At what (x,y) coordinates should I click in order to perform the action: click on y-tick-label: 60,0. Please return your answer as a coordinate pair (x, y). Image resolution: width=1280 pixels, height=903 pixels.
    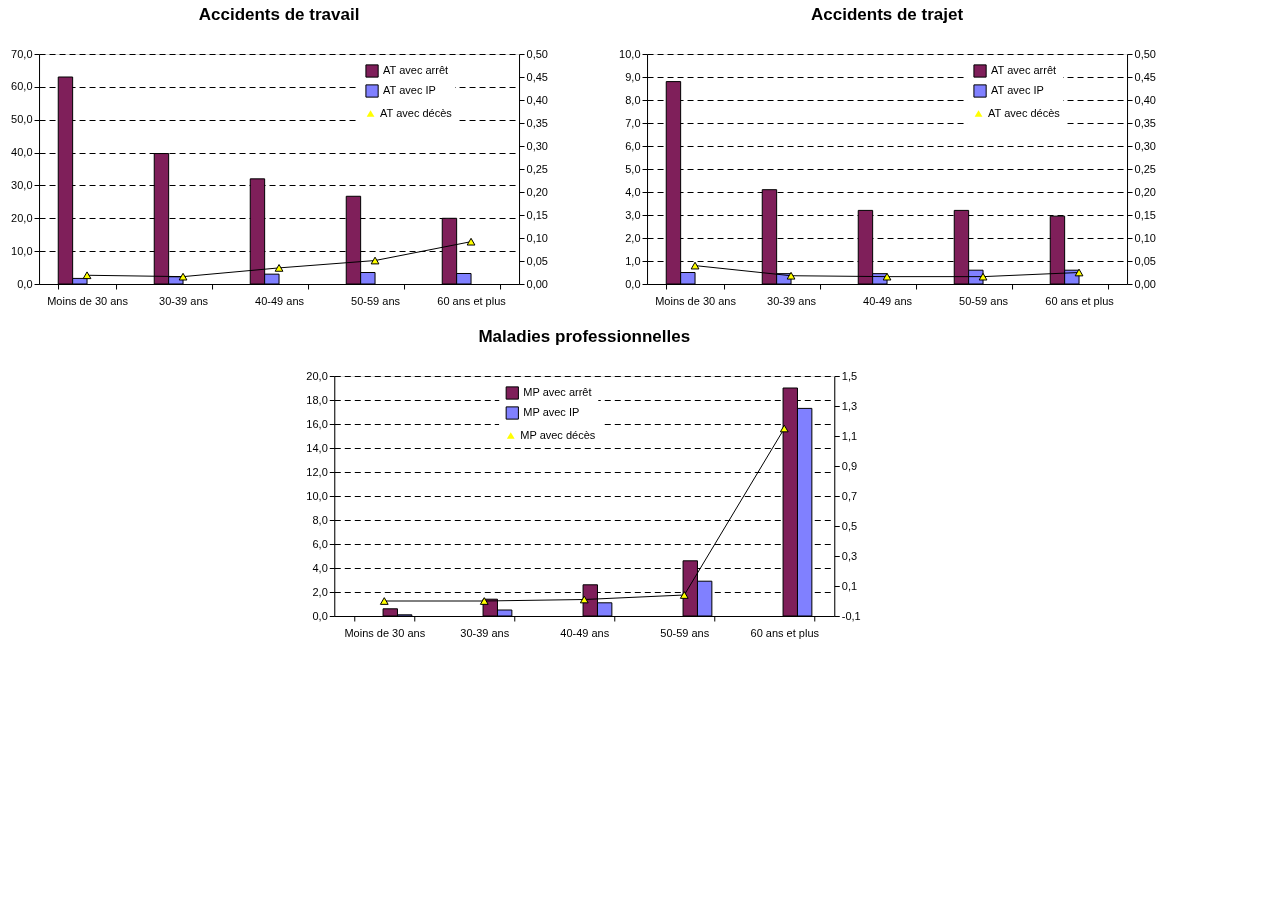
    Looking at the image, I should click on (22, 86).